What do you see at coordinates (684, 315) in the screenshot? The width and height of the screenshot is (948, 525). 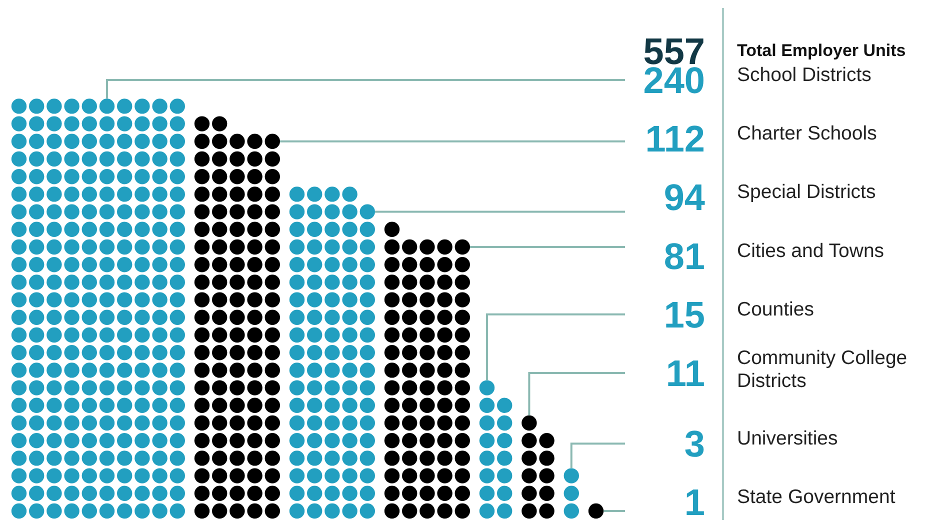 I see `data-label: 15` at bounding box center [684, 315].